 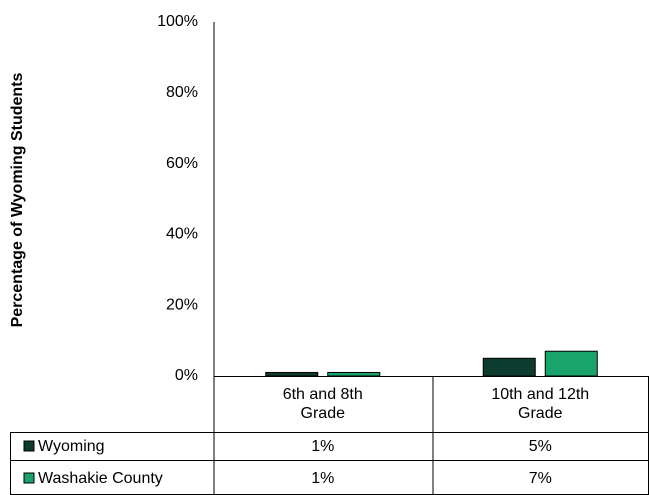 I want to click on y-axis-label: Percentage of Wyoming Students, so click(x=17, y=199).